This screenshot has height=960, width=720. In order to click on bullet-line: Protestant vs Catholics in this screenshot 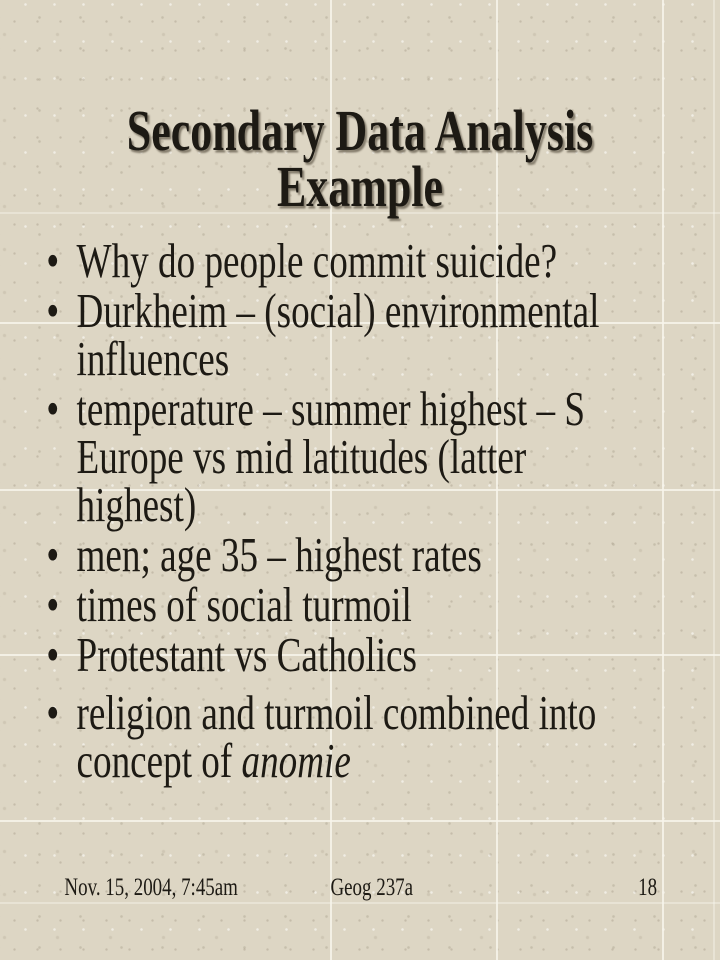, I will do `click(338, 654)`.